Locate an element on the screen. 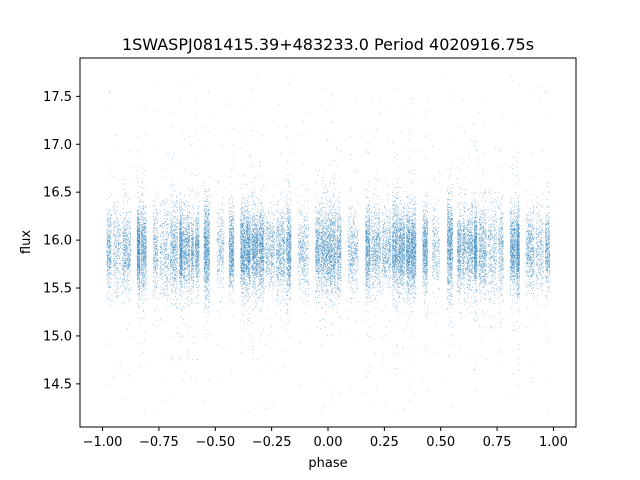 The width and height of the screenshot is (640, 480). x-tick-label: 0.25 is located at coordinates (384, 442).